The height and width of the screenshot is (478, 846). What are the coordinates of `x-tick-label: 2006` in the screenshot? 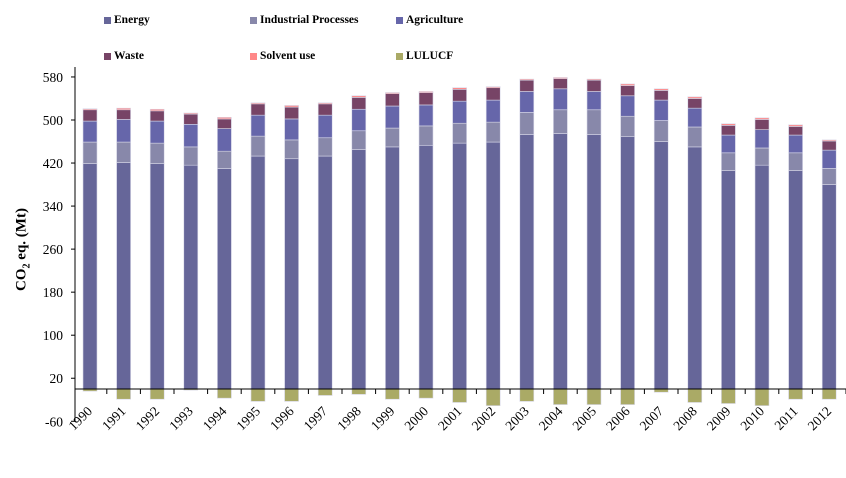 It's located at (618, 418).